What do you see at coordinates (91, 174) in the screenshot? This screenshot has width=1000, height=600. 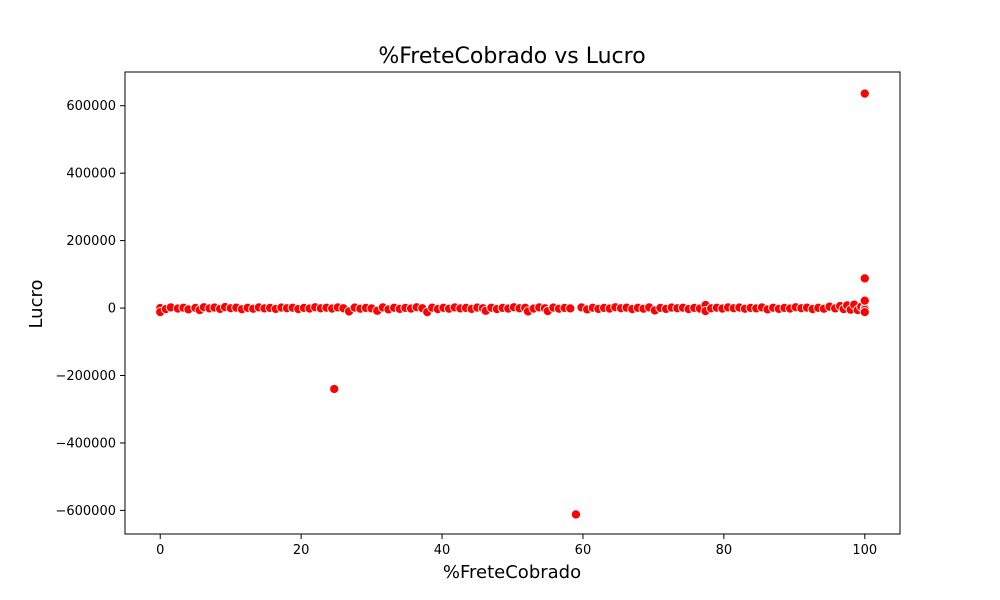 I see `y-tick-label: 400000` at bounding box center [91, 174].